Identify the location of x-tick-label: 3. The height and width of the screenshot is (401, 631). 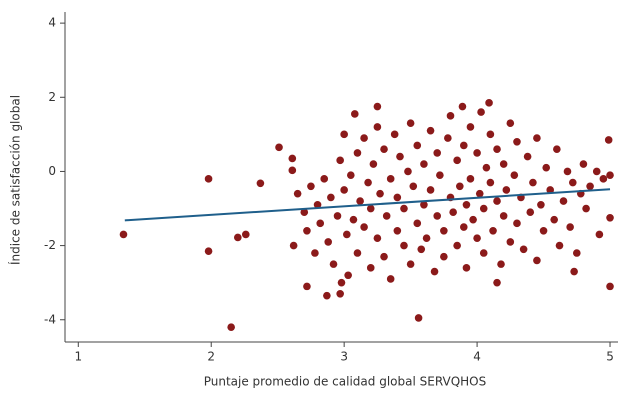
(344, 357).